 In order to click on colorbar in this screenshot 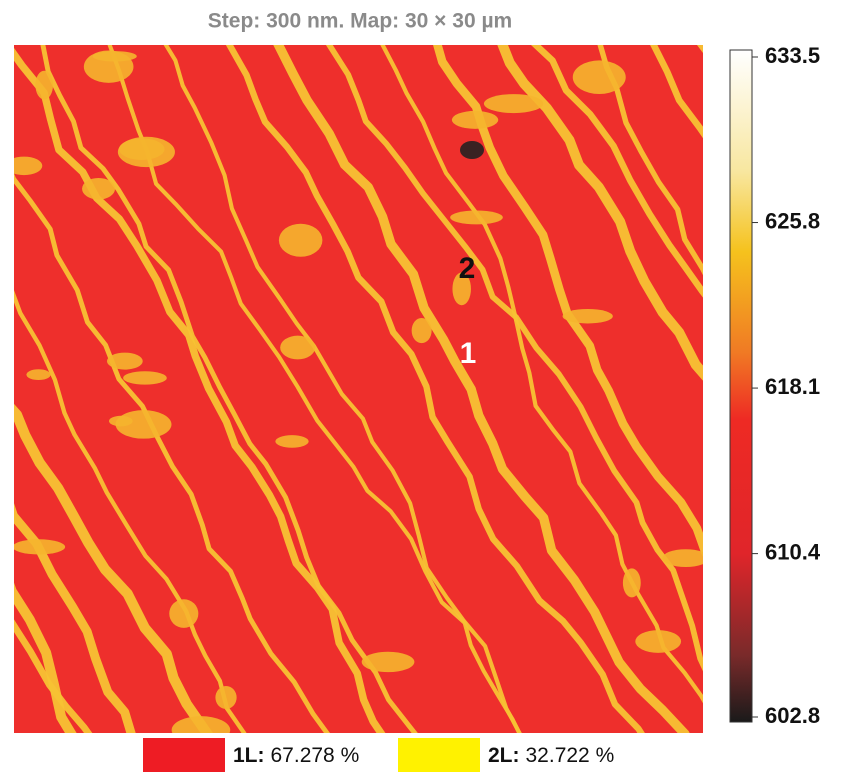, I will do `click(741, 386)`.